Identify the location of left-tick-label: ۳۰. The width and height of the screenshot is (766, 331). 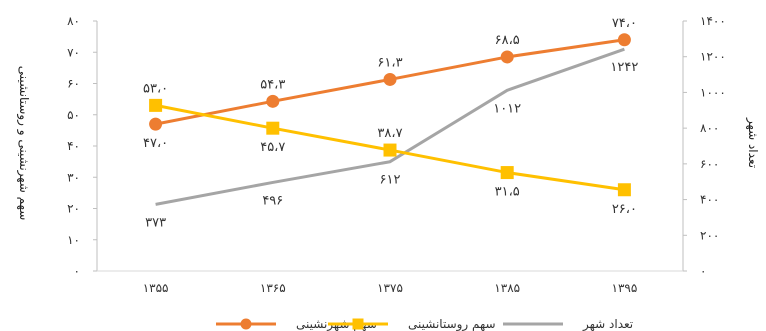
(73, 177).